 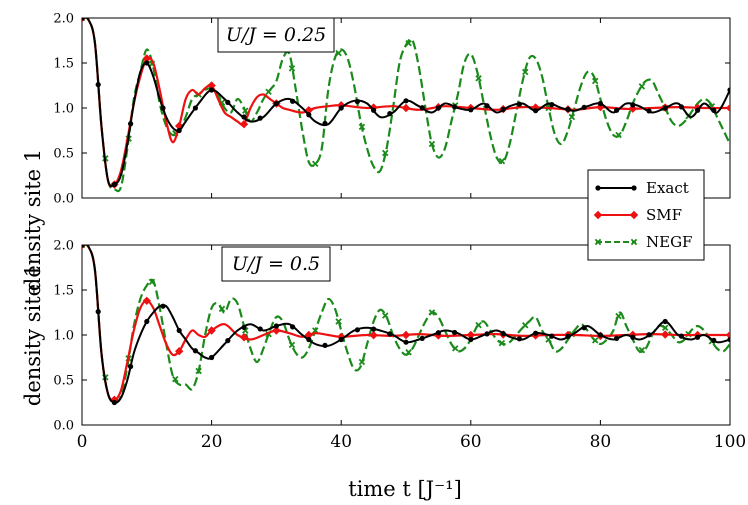 What do you see at coordinates (33, 220) in the screenshot?
I see `y-axis-label-top: density site 1` at bounding box center [33, 220].